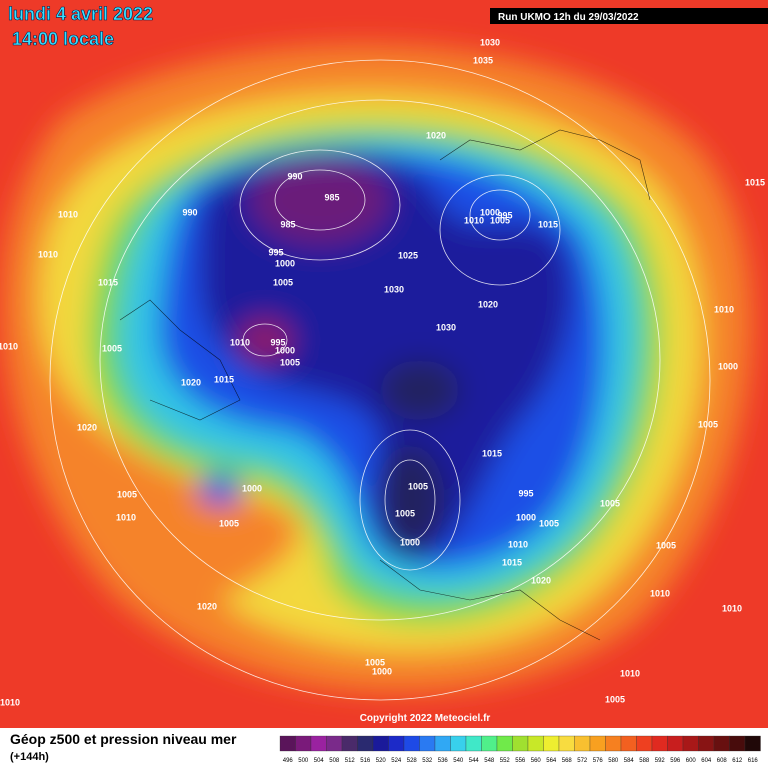  I want to click on scale-label: 580, so click(613, 761).